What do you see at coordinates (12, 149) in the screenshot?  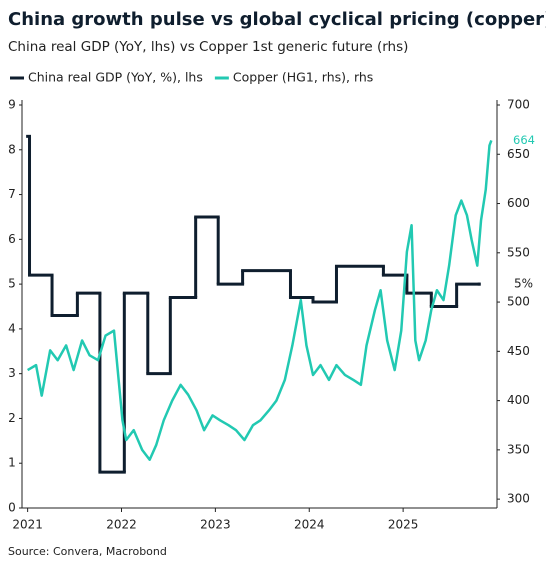 I see `y-tick-label: 8` at bounding box center [12, 149].